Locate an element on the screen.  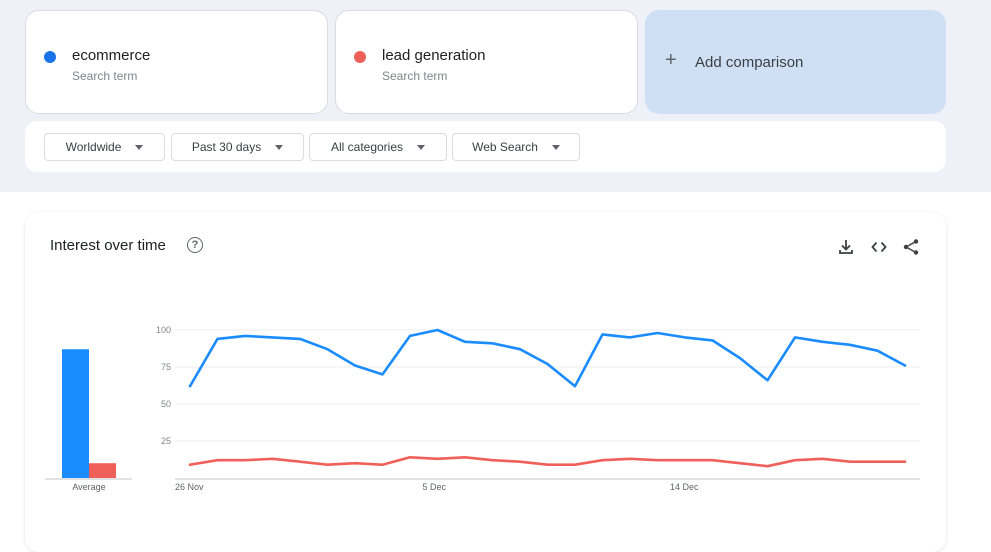
search-term-name: ecommerce is located at coordinates (111, 55).